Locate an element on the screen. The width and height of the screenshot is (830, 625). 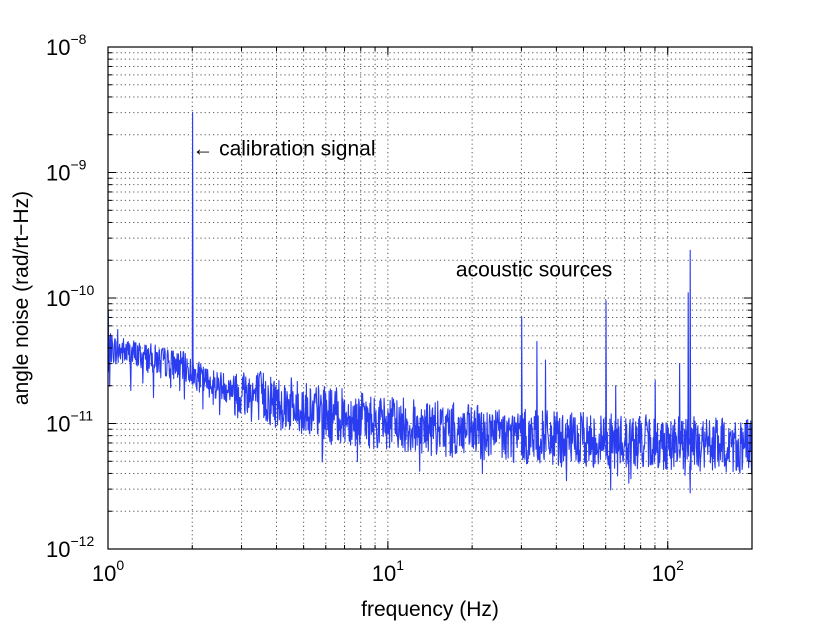
annotation-label: acoustic sources is located at coordinates (534, 270).